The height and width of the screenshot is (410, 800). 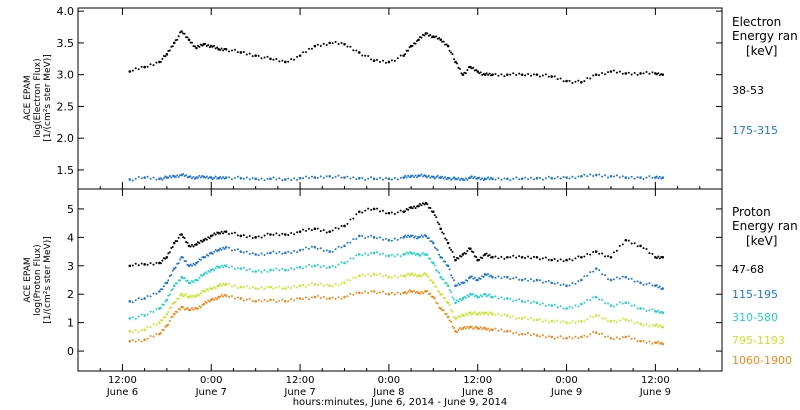 What do you see at coordinates (655, 392) in the screenshot?
I see `x-tick-day-label: June 9` at bounding box center [655, 392].